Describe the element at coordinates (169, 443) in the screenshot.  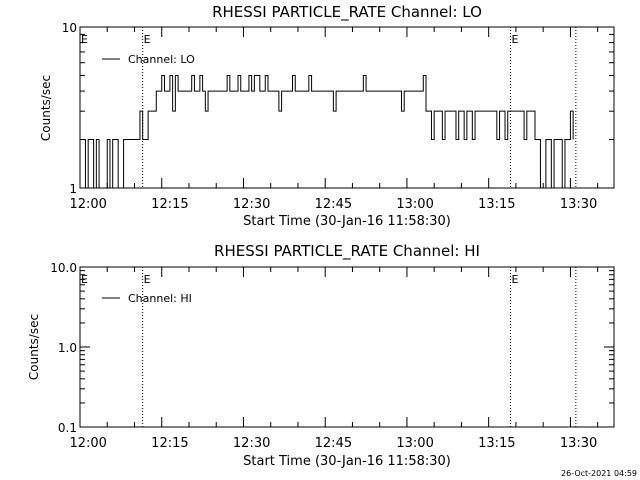
I see `hi-x-tick-label: 12:15` at that location.